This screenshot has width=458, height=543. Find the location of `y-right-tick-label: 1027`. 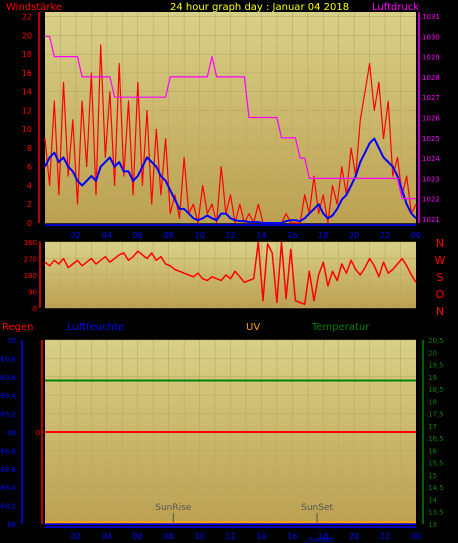

y-right-tick-label: 1027 is located at coordinates (431, 98).